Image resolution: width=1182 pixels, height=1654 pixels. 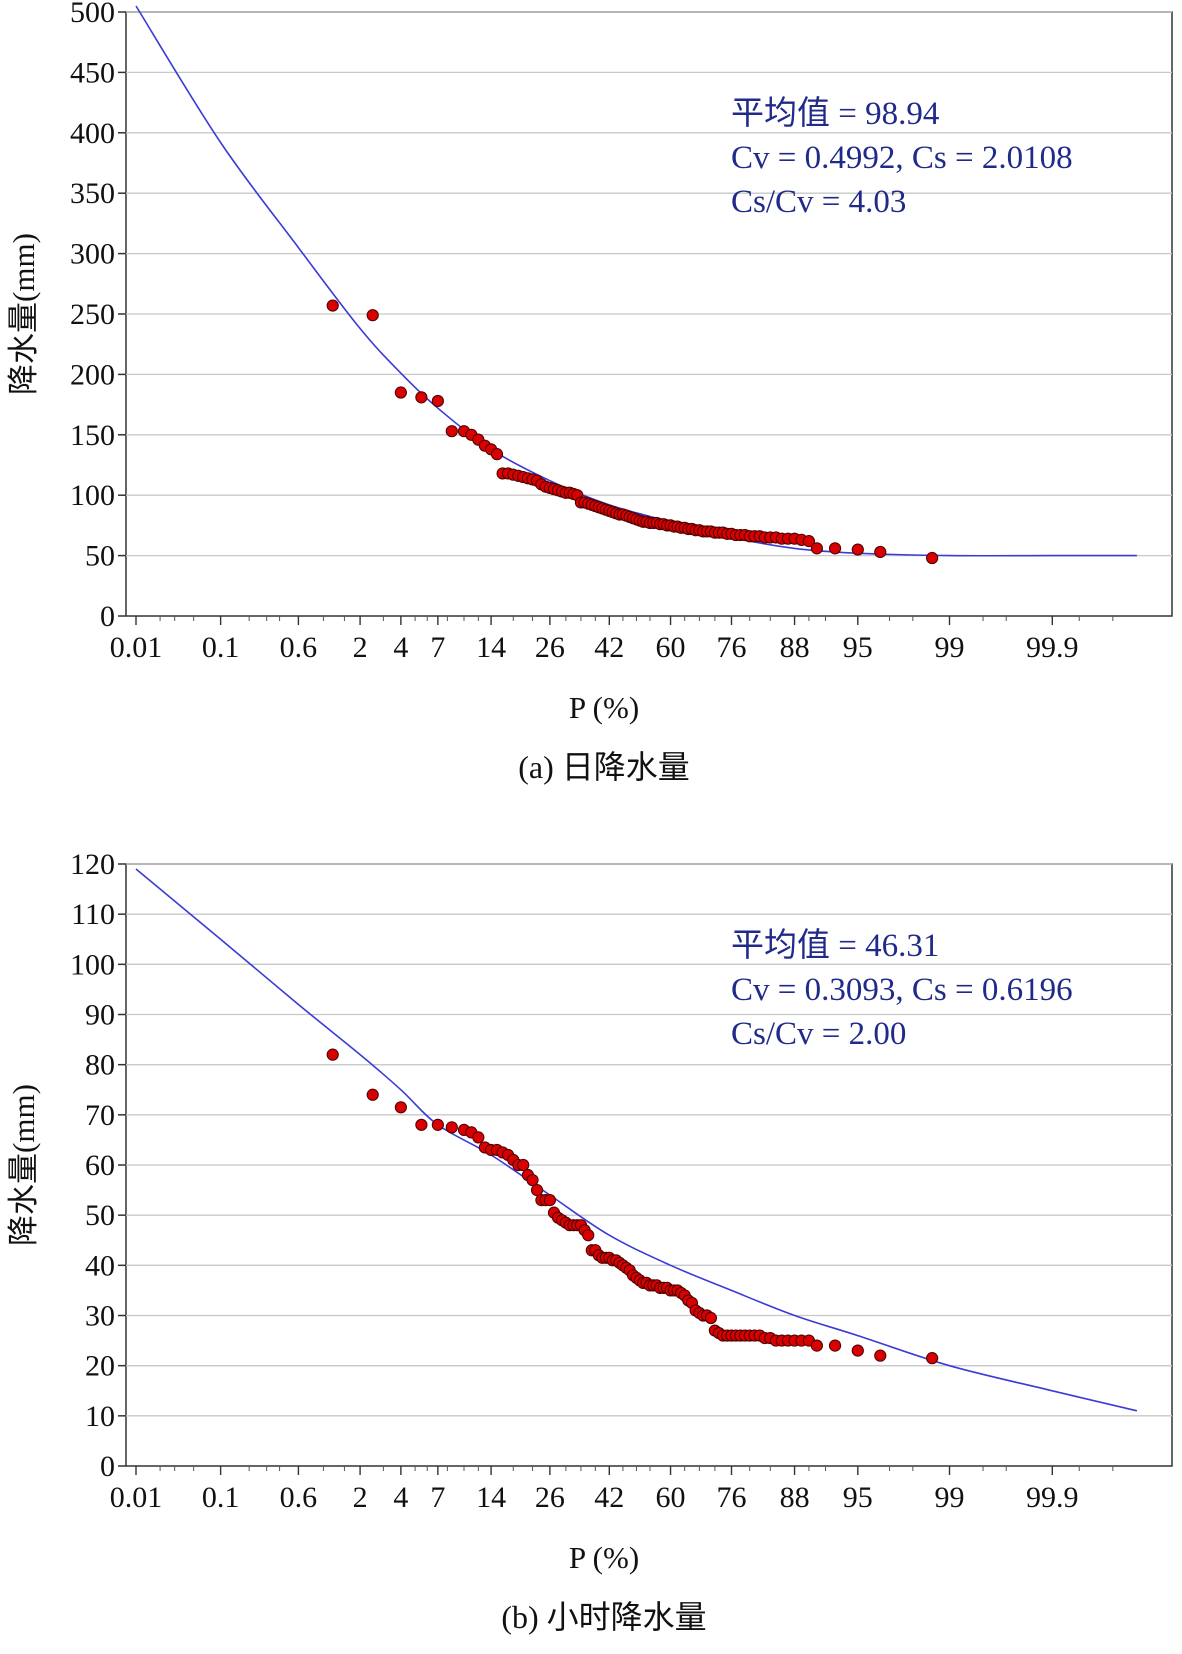 What do you see at coordinates (818, 202) in the screenshot?
I see `stat-label-3: Cs/Cv = 4.03` at bounding box center [818, 202].